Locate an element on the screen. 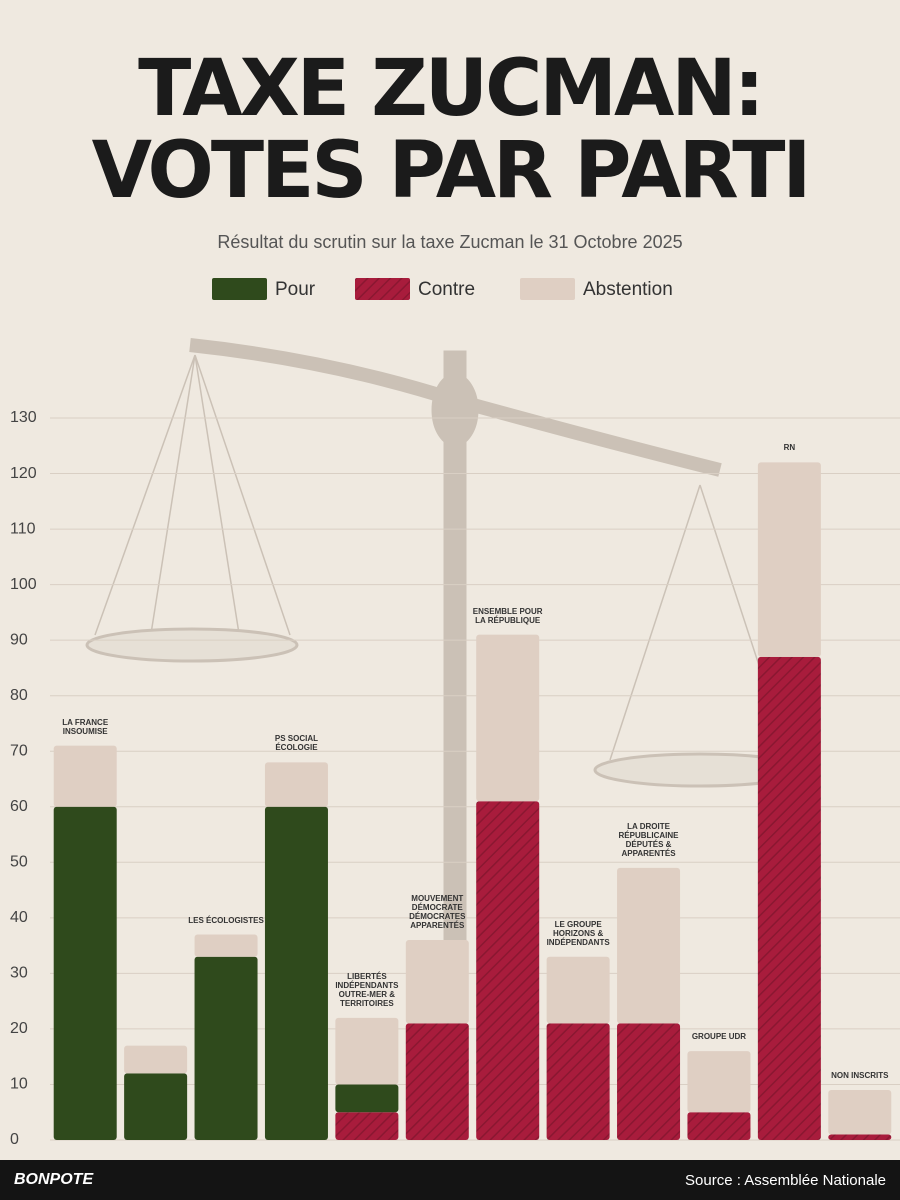  category-label: LE GROUPE HORIZONS & INDÉPENDANTS is located at coordinates (578, 933).